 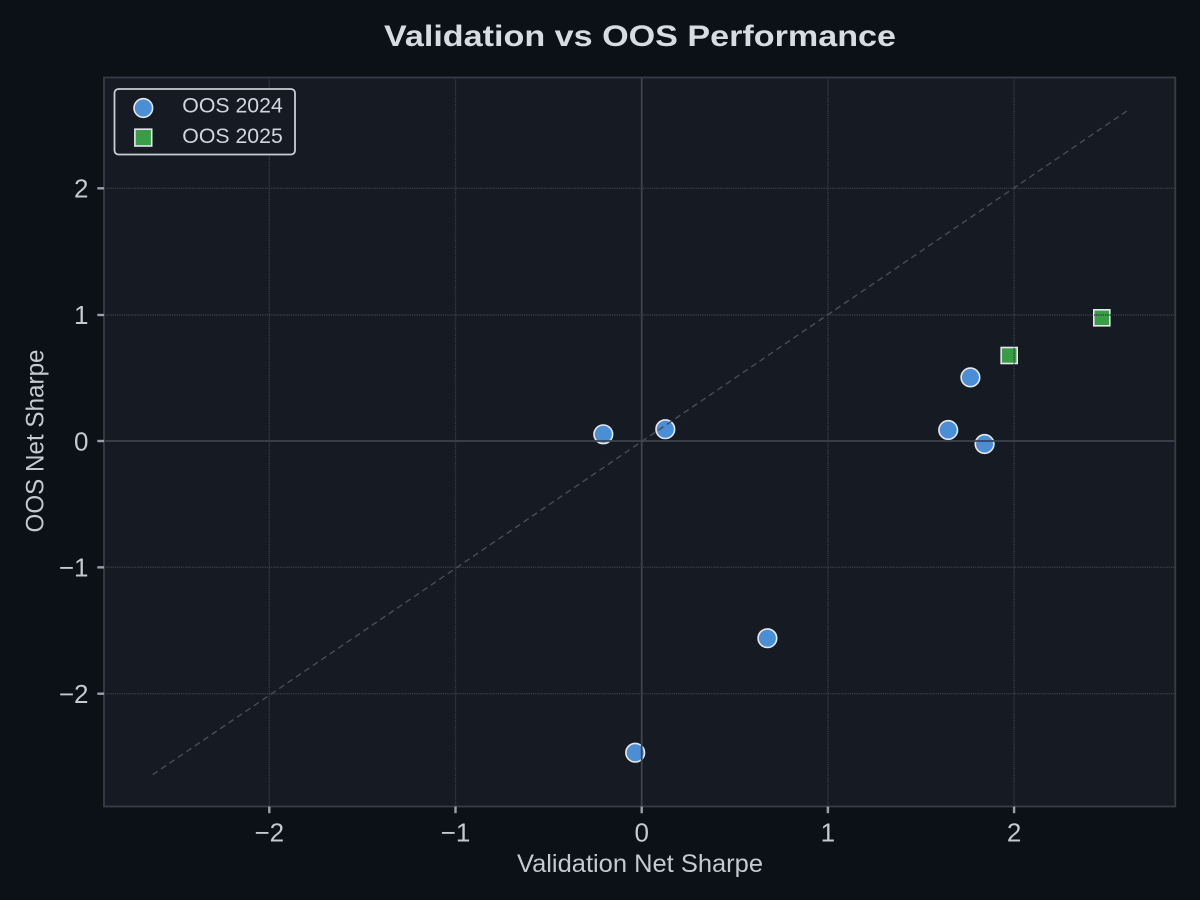 I want to click on svg-text: OOS 2024, so click(x=232, y=106).